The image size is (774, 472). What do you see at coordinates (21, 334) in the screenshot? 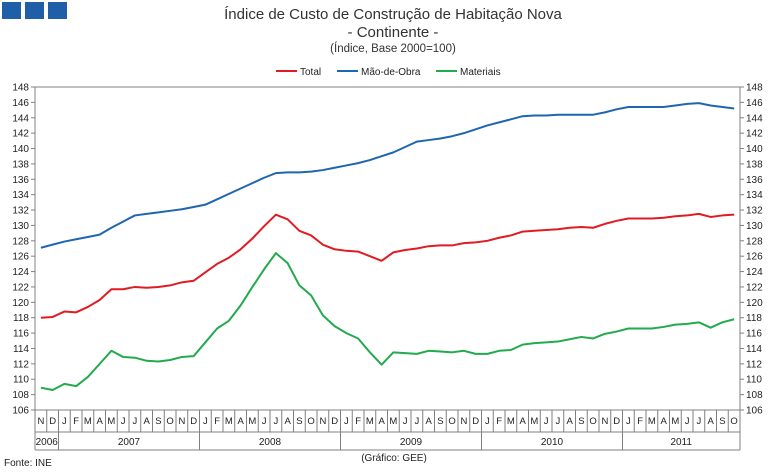
I see `y-tick-label-left: 116` at bounding box center [21, 334].